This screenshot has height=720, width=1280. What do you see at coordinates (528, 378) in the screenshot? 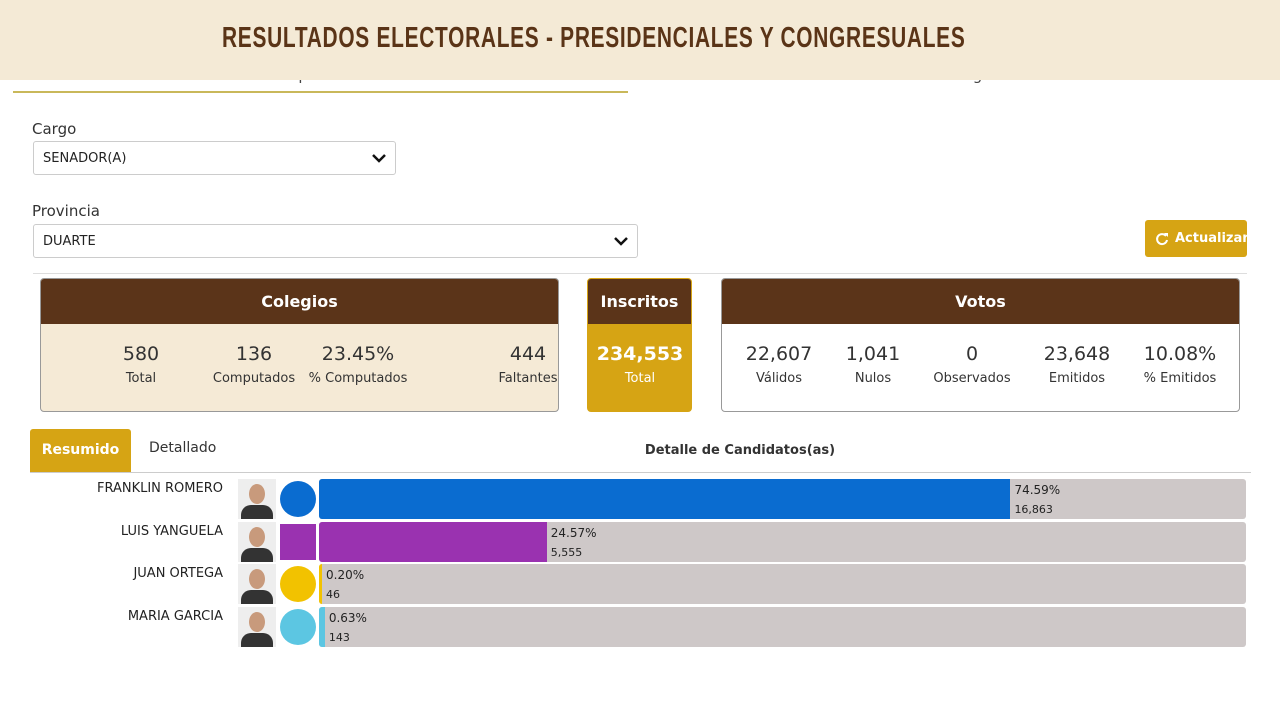
I see `stat-label: Faltantes` at bounding box center [528, 378].